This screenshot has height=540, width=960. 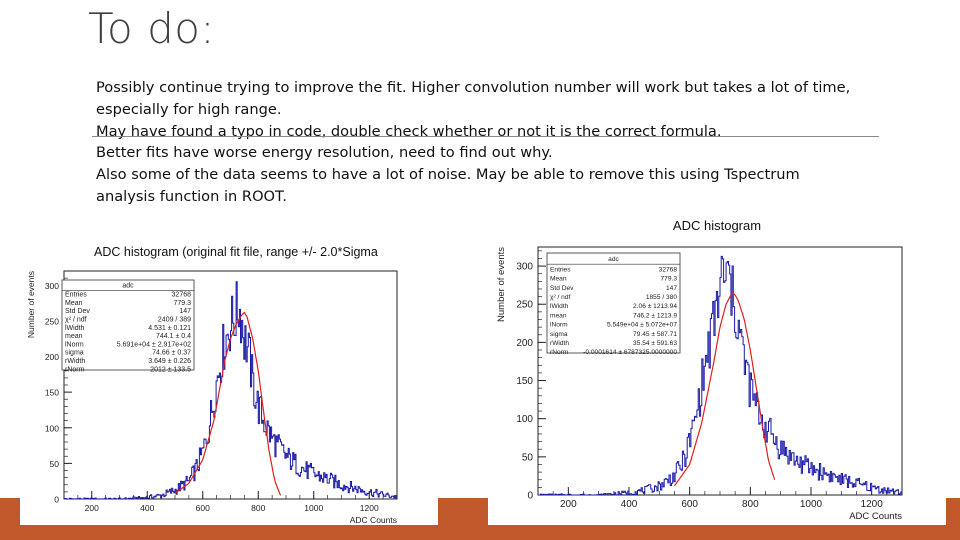 What do you see at coordinates (485, 136) in the screenshot?
I see `divider-line` at bounding box center [485, 136].